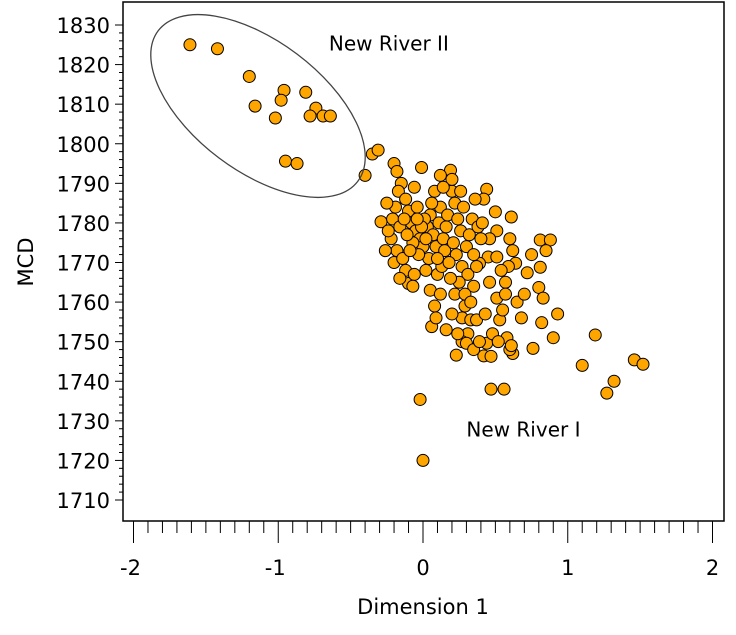 This screenshot has width=736, height=635. Describe the element at coordinates (419, 550) in the screenshot. I see `x-axis-ticks: -2 -1 0 1 2` at that location.